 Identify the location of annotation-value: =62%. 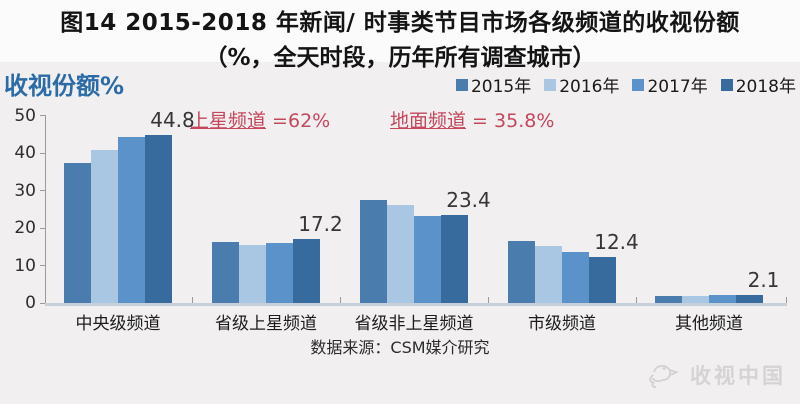
(298, 121).